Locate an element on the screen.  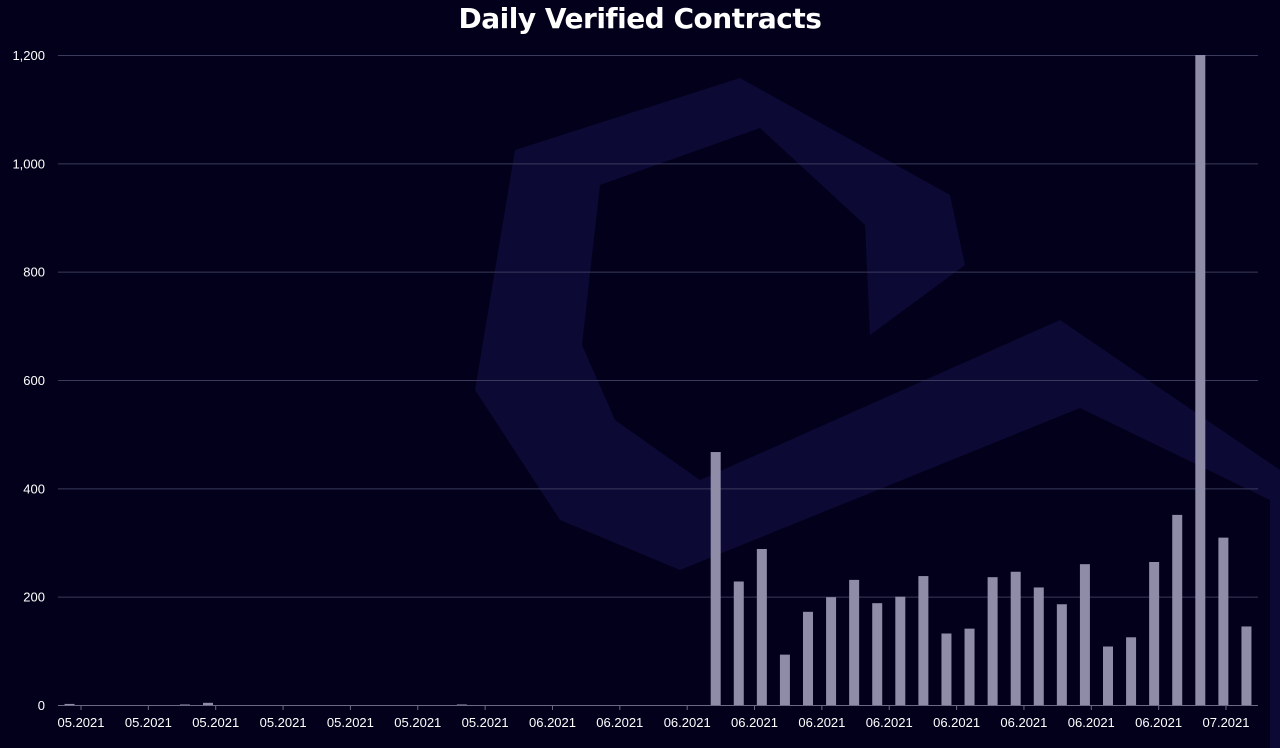
x-tick-label: 07.2021 is located at coordinates (1226, 722).